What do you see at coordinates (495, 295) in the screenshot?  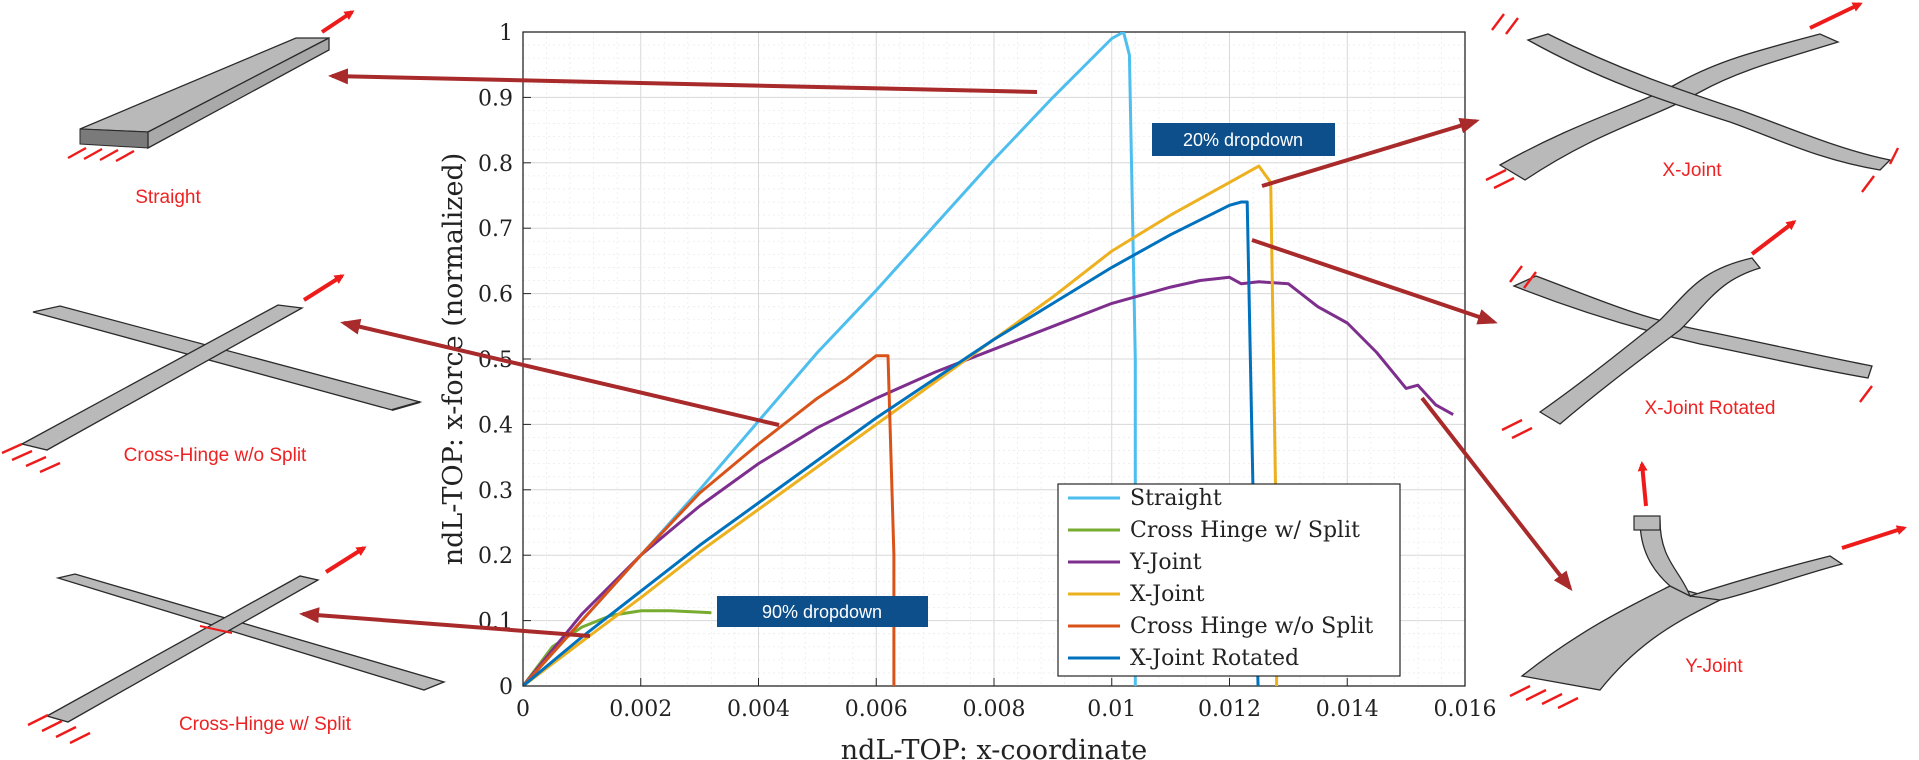 I see `y-tick-label: 0.6` at bounding box center [495, 295].